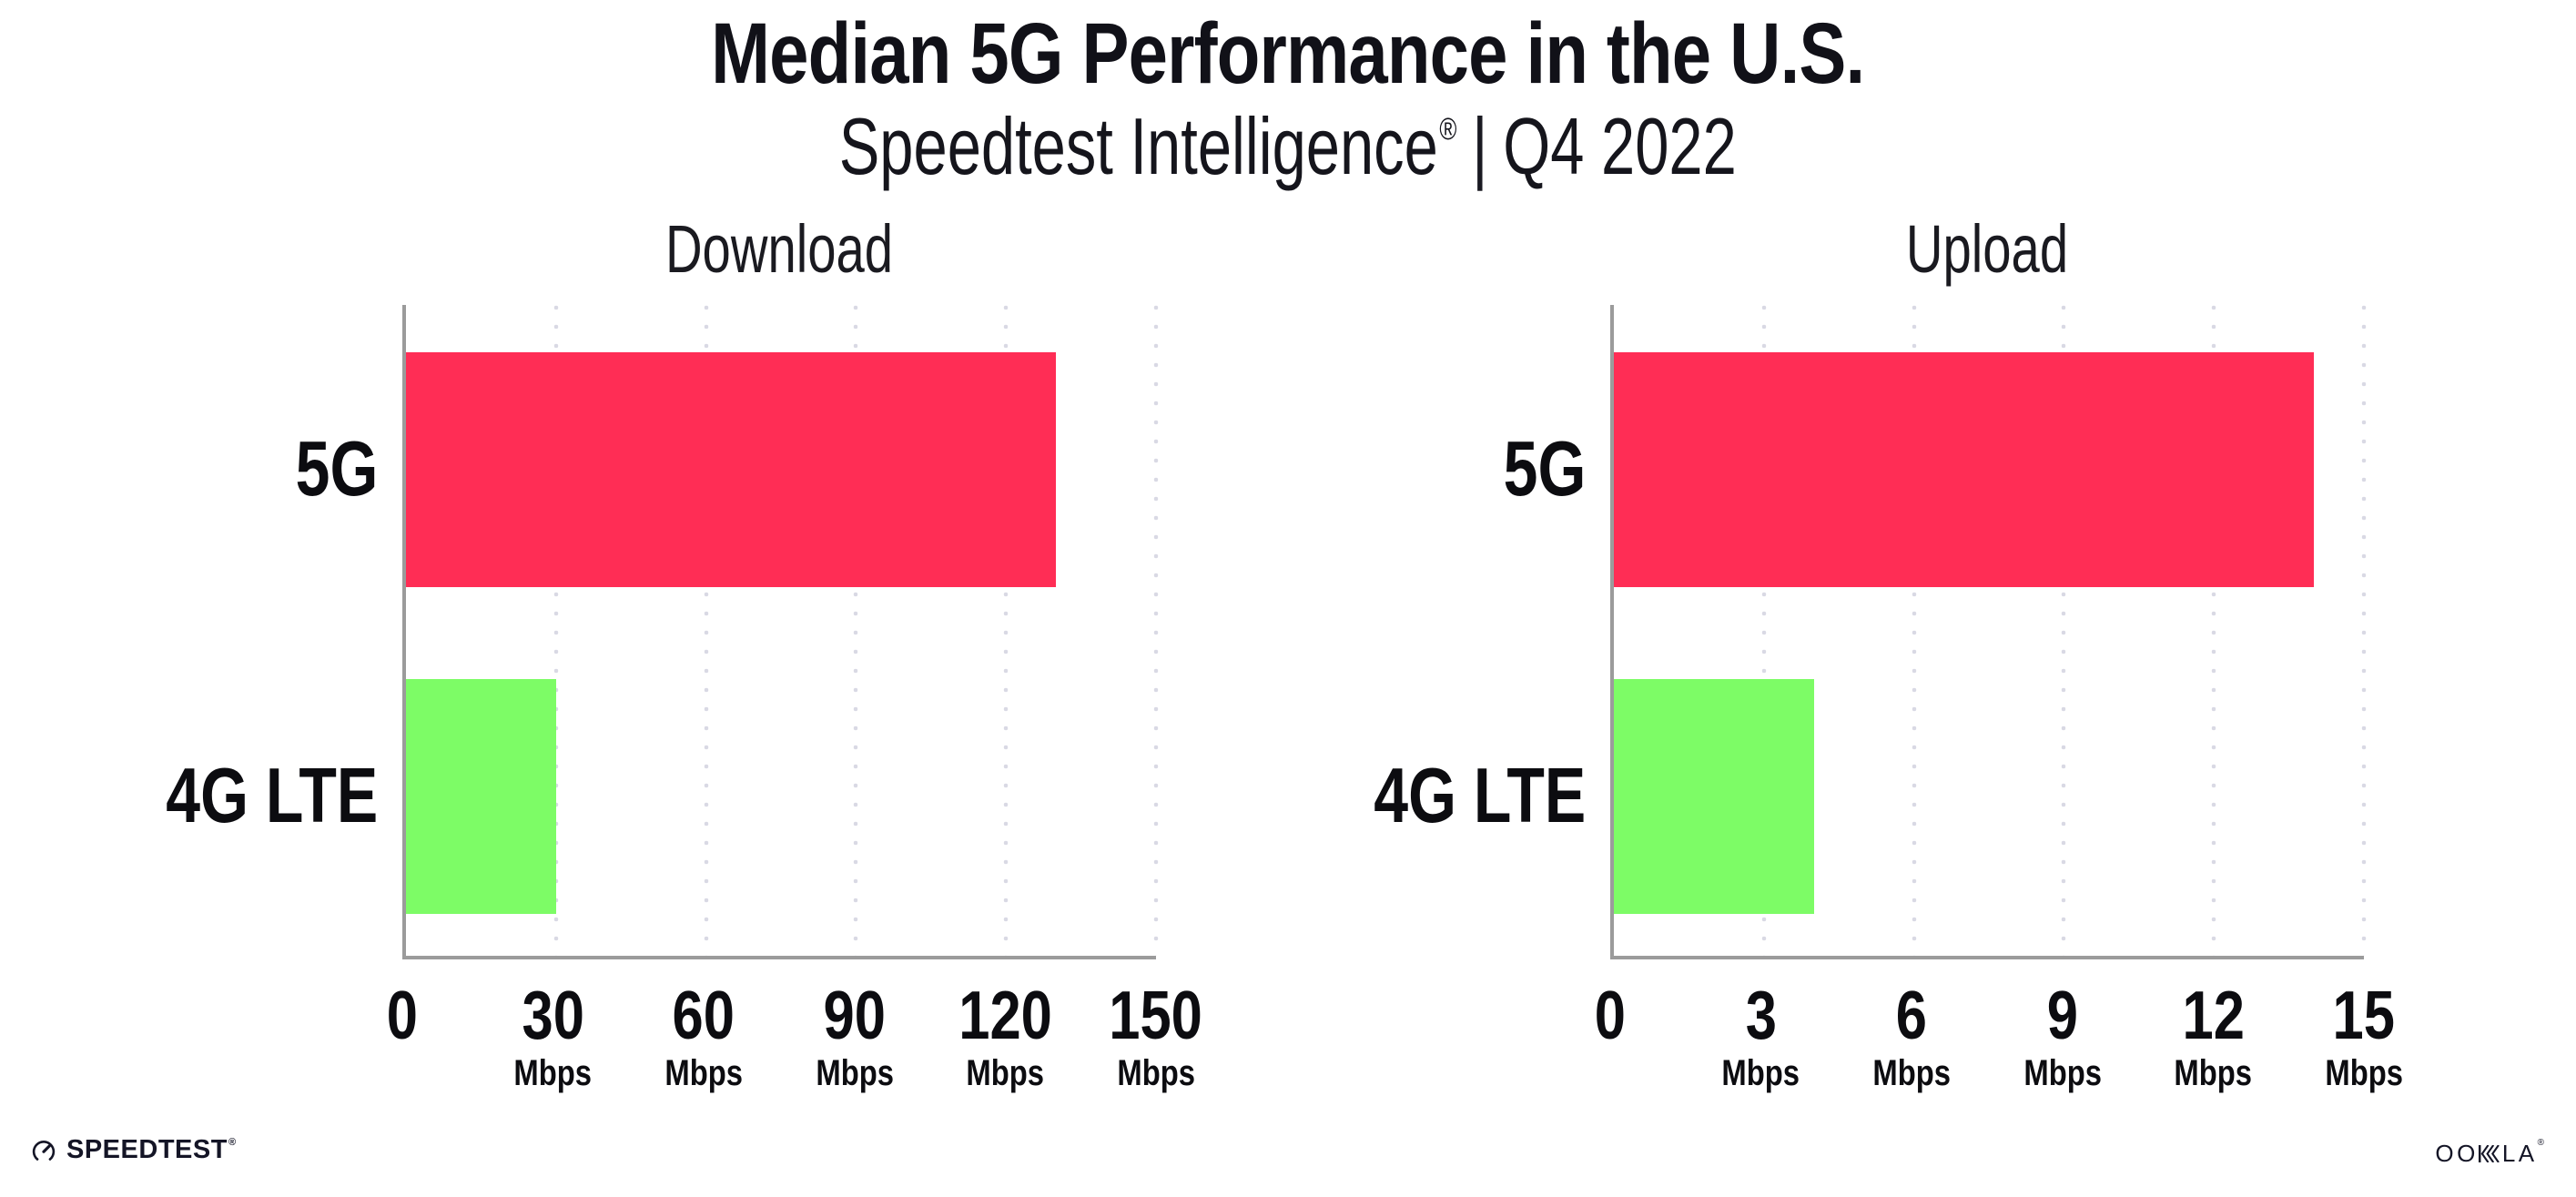  Describe the element at coordinates (43, 1150) in the screenshot. I see `speedtest-gauge-icon` at that location.